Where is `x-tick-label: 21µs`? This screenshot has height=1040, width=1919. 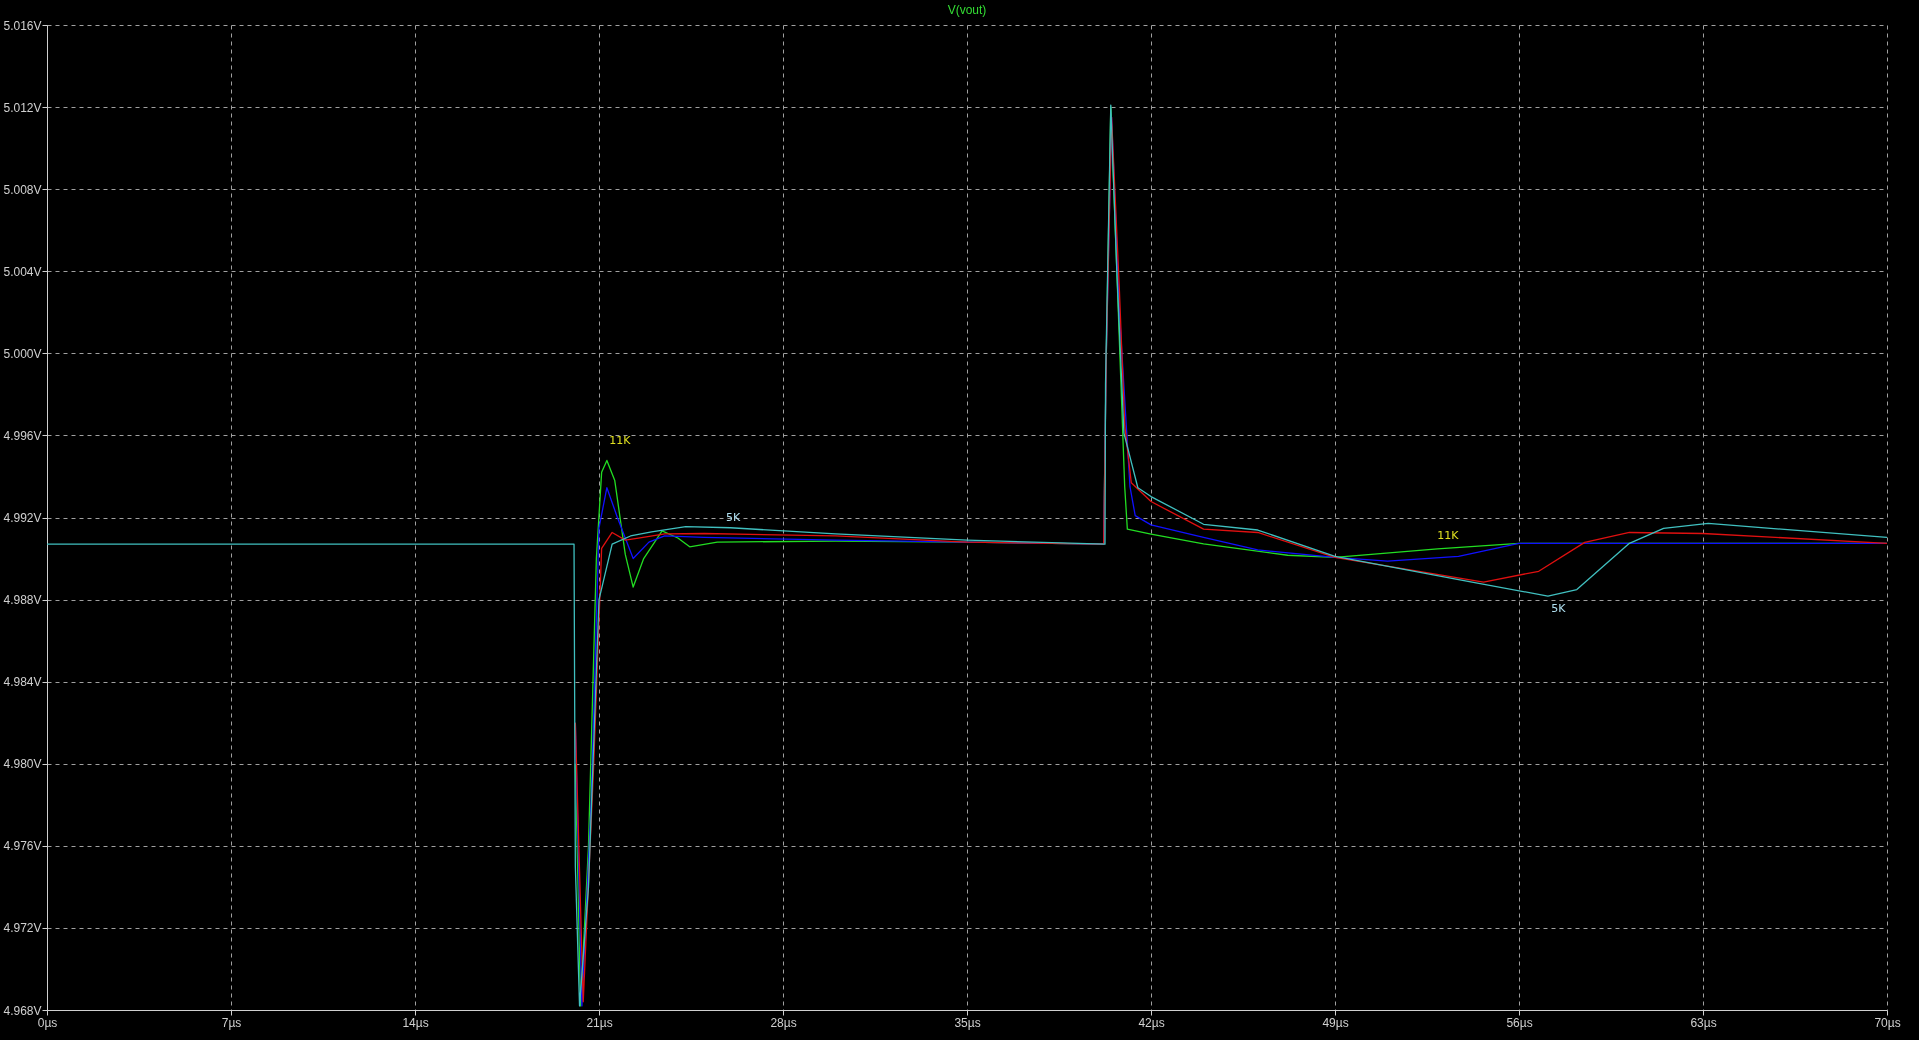 x-tick-label: 21µs is located at coordinates (599, 1022).